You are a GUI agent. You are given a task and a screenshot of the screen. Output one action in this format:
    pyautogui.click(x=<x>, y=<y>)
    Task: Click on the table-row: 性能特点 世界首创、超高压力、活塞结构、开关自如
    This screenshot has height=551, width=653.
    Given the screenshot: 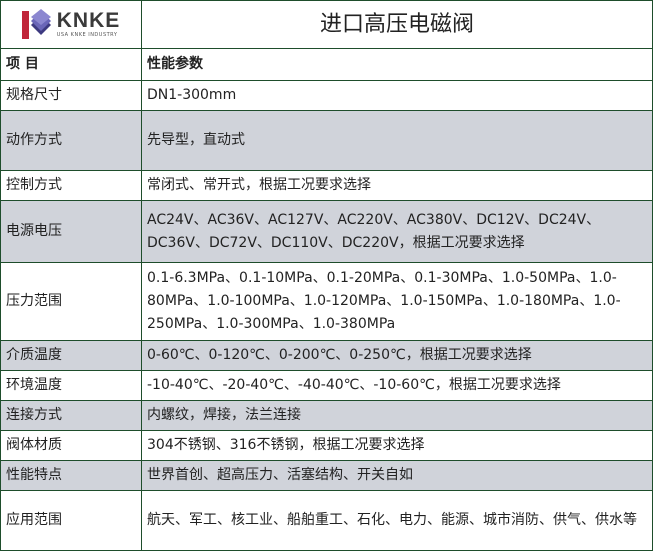 What is the action you would take?
    pyautogui.click(x=326, y=475)
    